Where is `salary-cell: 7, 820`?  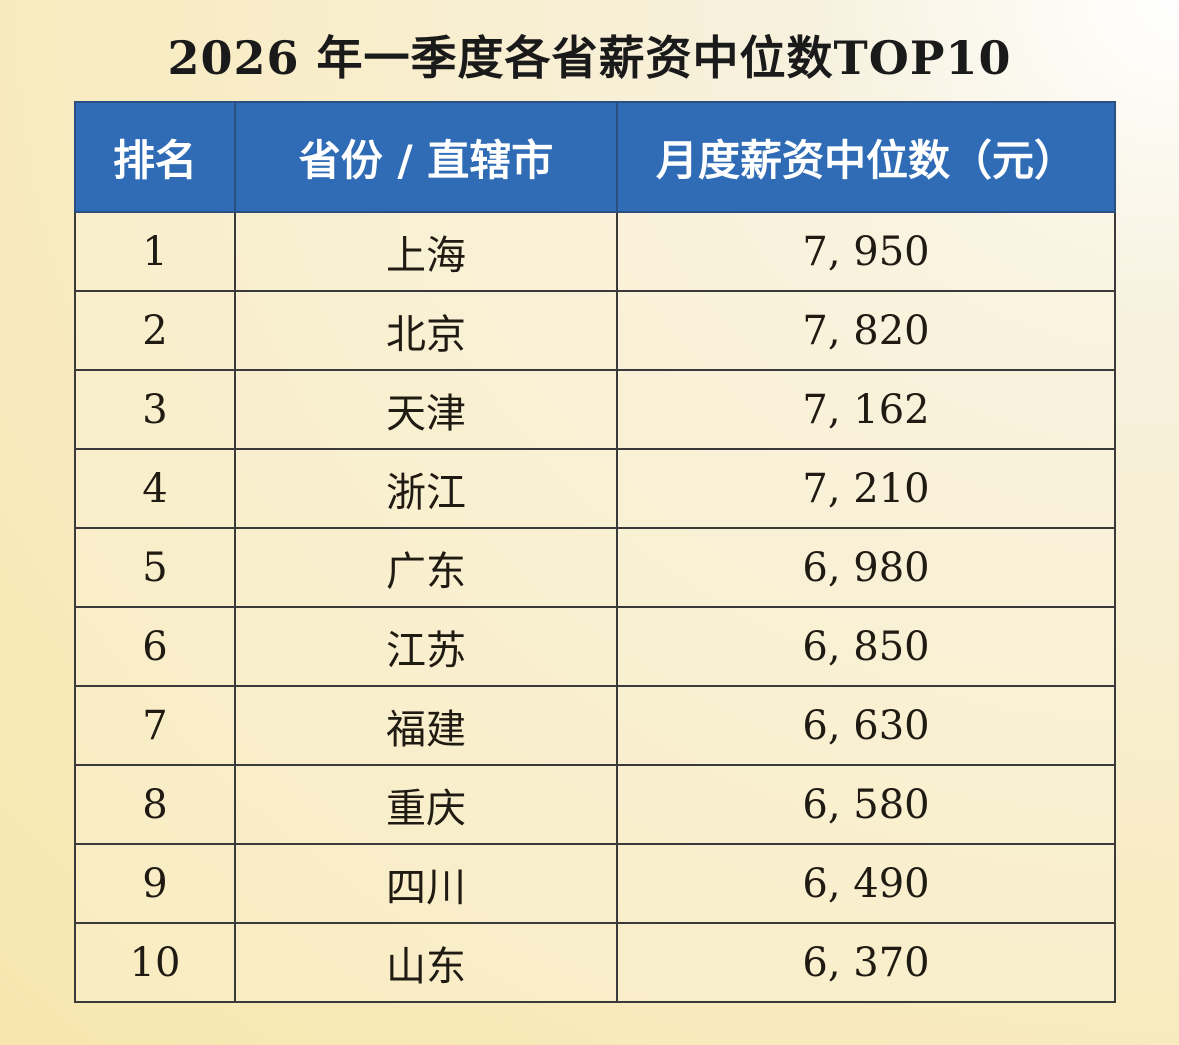
salary-cell: 7, 820 is located at coordinates (866, 330).